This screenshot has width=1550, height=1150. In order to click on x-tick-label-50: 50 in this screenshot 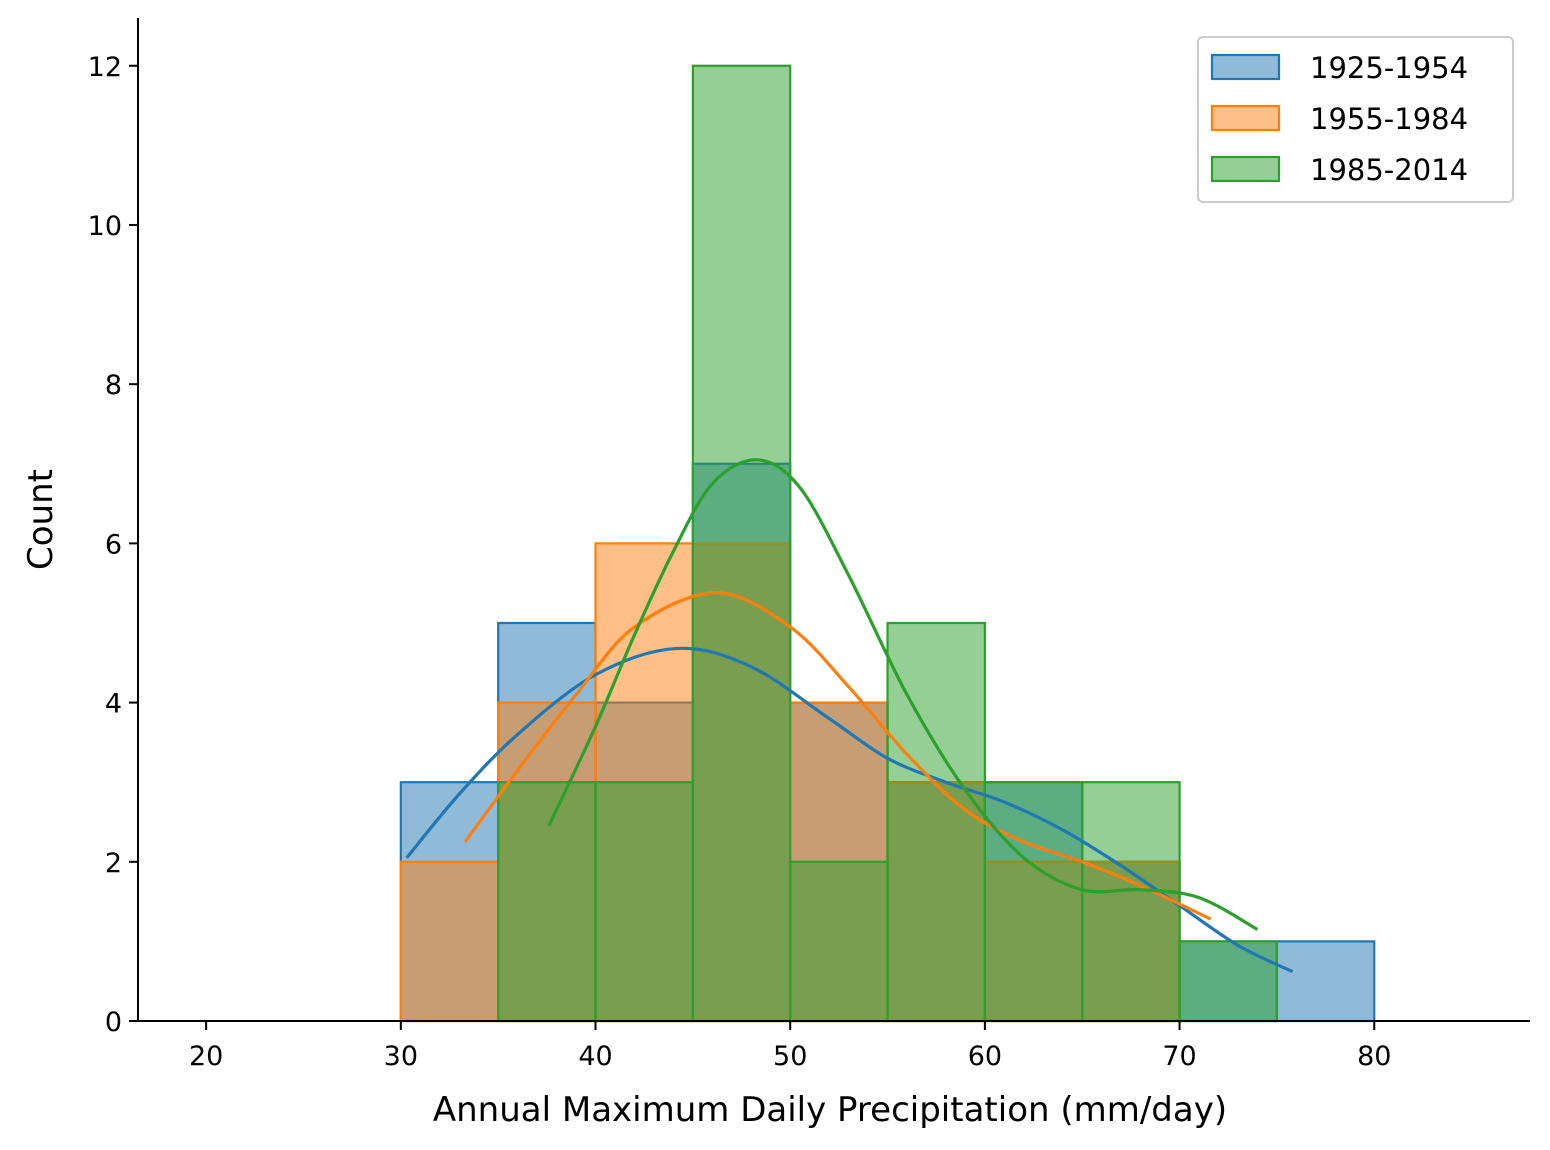, I will do `click(790, 1056)`.